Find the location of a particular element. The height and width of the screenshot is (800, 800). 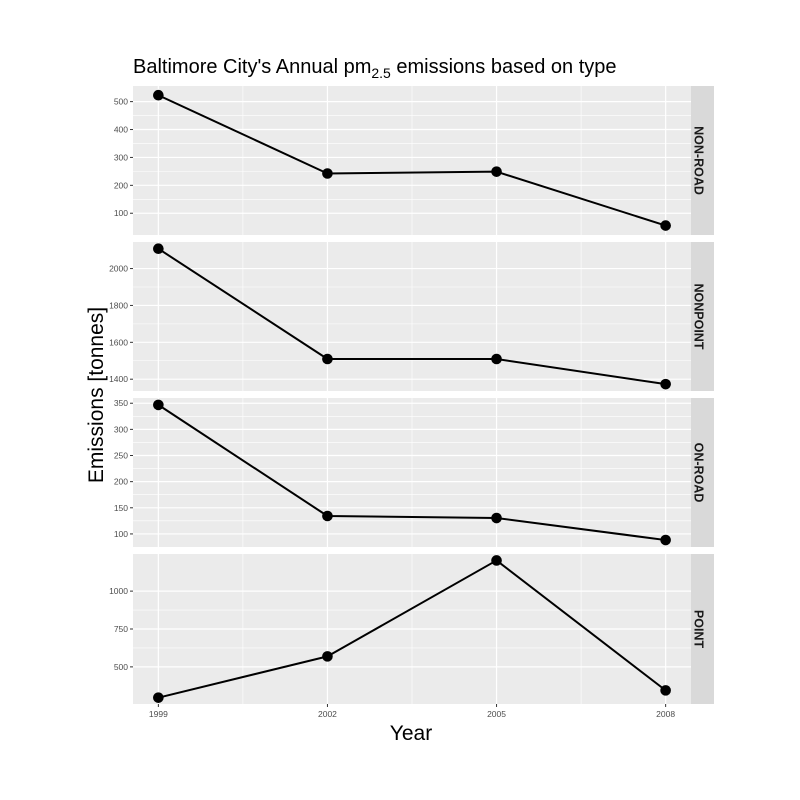

series-line-non-road is located at coordinates (411, 160).